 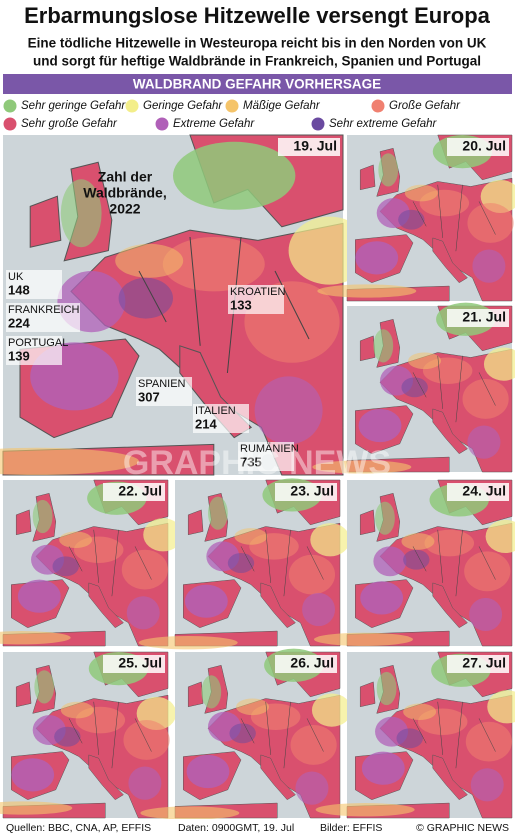 What do you see at coordinates (351, 828) in the screenshot?
I see `footer-images: Bilder: EFFIS` at bounding box center [351, 828].